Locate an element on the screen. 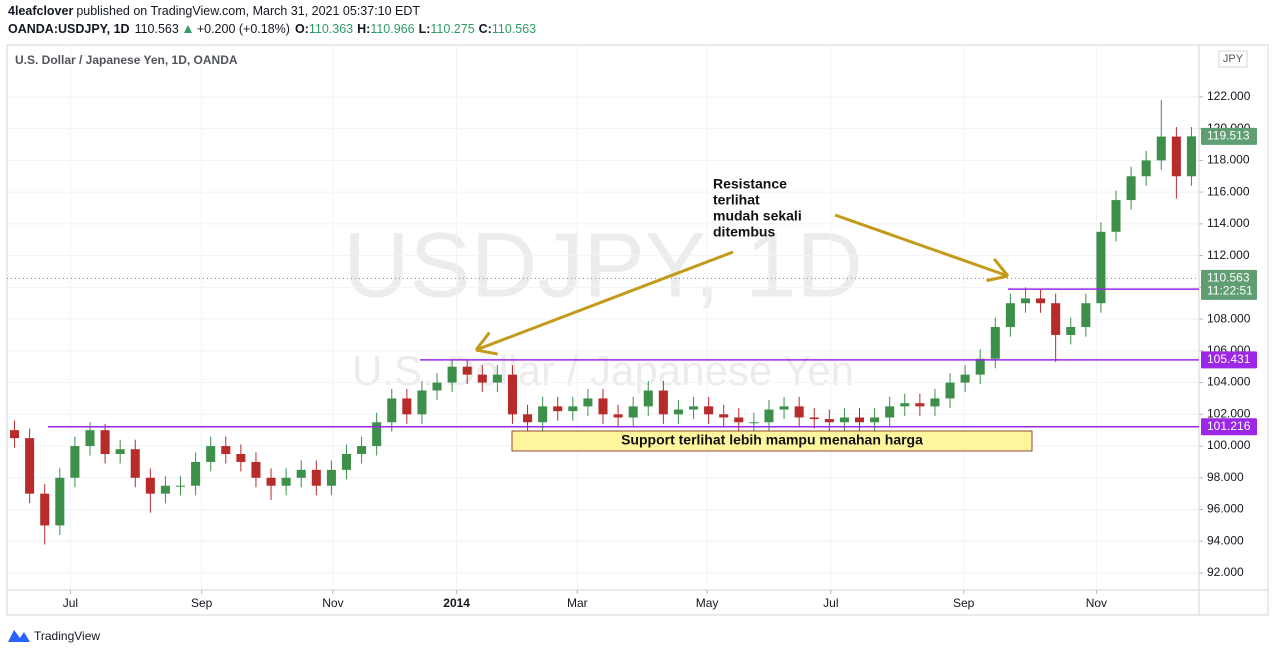  watermark-subtitle: U.S. Dollar / Japanese Yen is located at coordinates (603, 370).